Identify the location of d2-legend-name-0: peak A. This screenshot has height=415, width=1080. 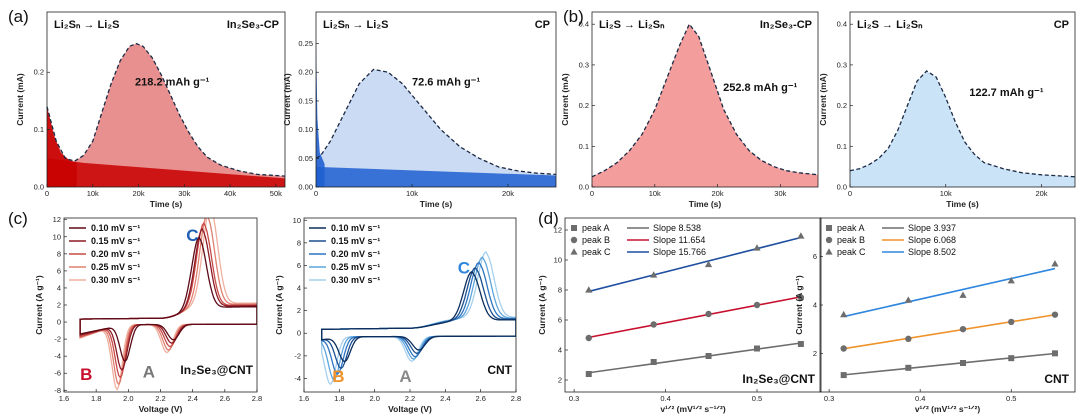
(851, 228).